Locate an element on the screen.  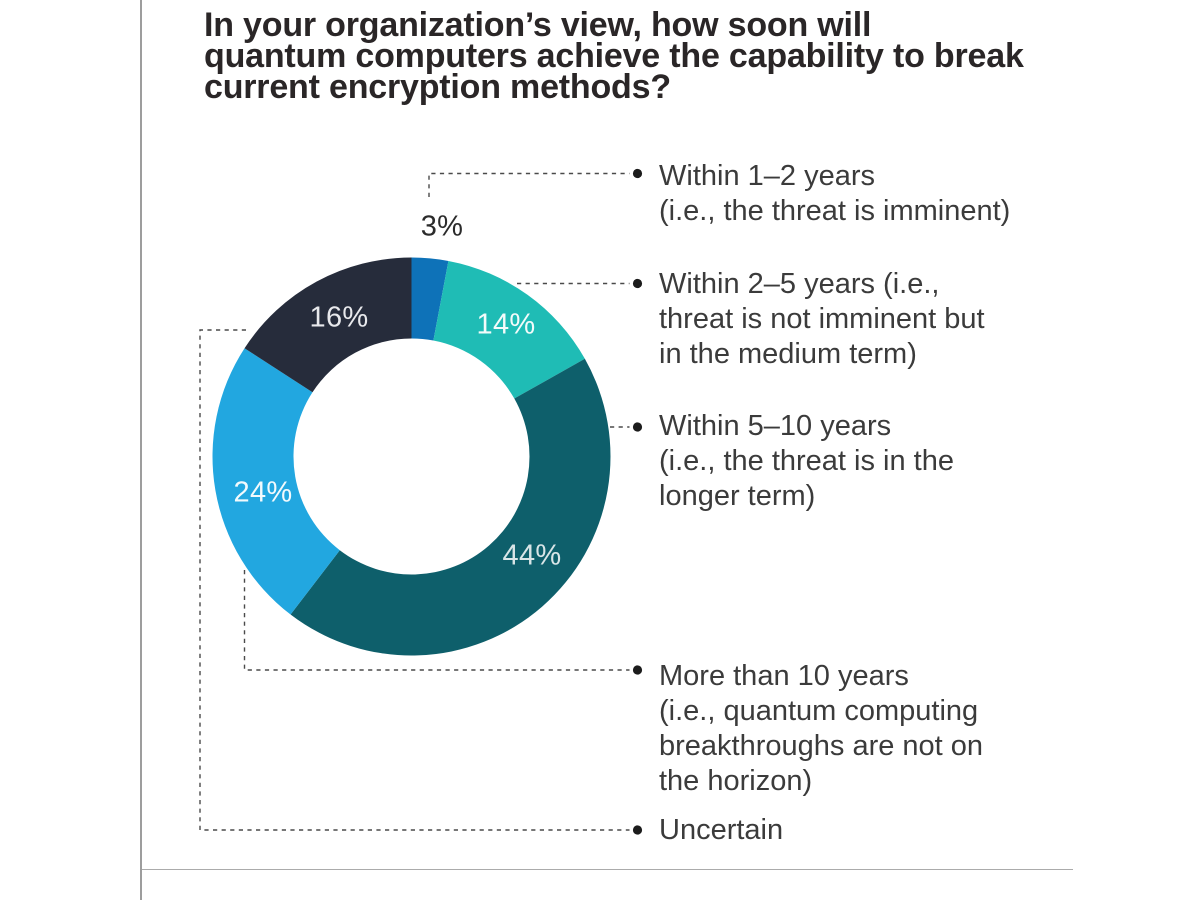
bullet-more-than-10-years is located at coordinates (637, 670).